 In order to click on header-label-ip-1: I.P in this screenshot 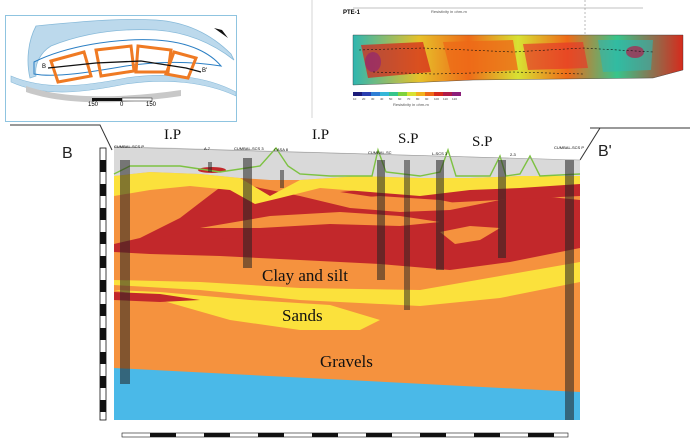, I will do `click(173, 135)`.